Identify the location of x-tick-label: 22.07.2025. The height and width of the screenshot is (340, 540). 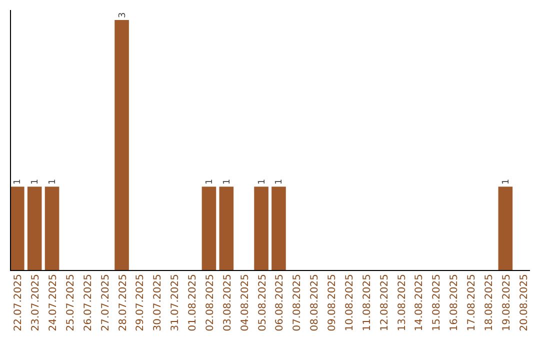
(18, 303).